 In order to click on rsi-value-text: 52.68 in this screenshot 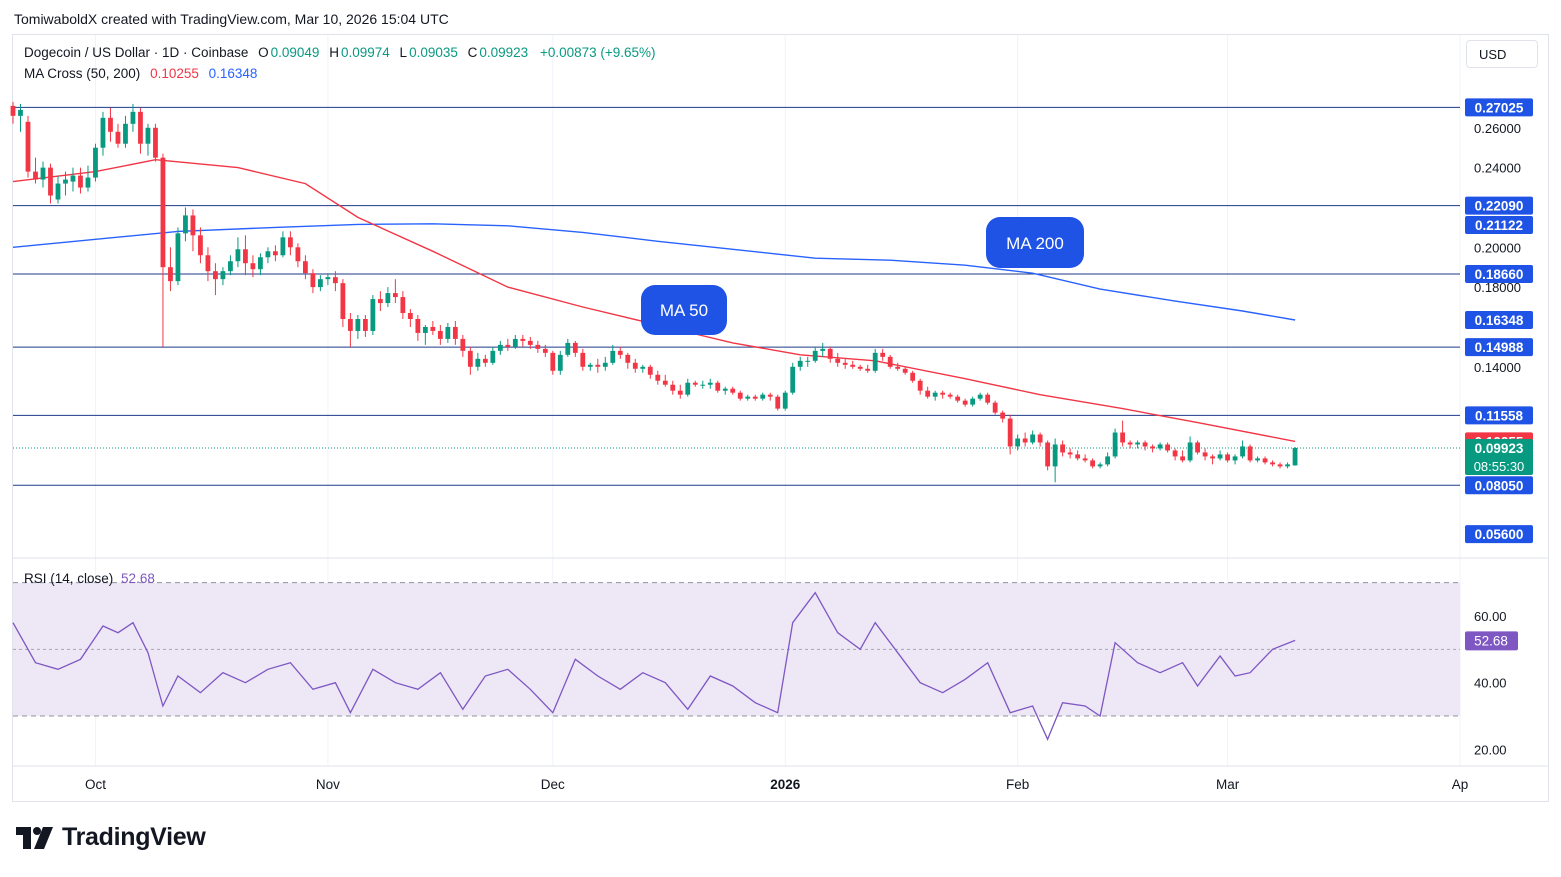, I will do `click(1491, 640)`.